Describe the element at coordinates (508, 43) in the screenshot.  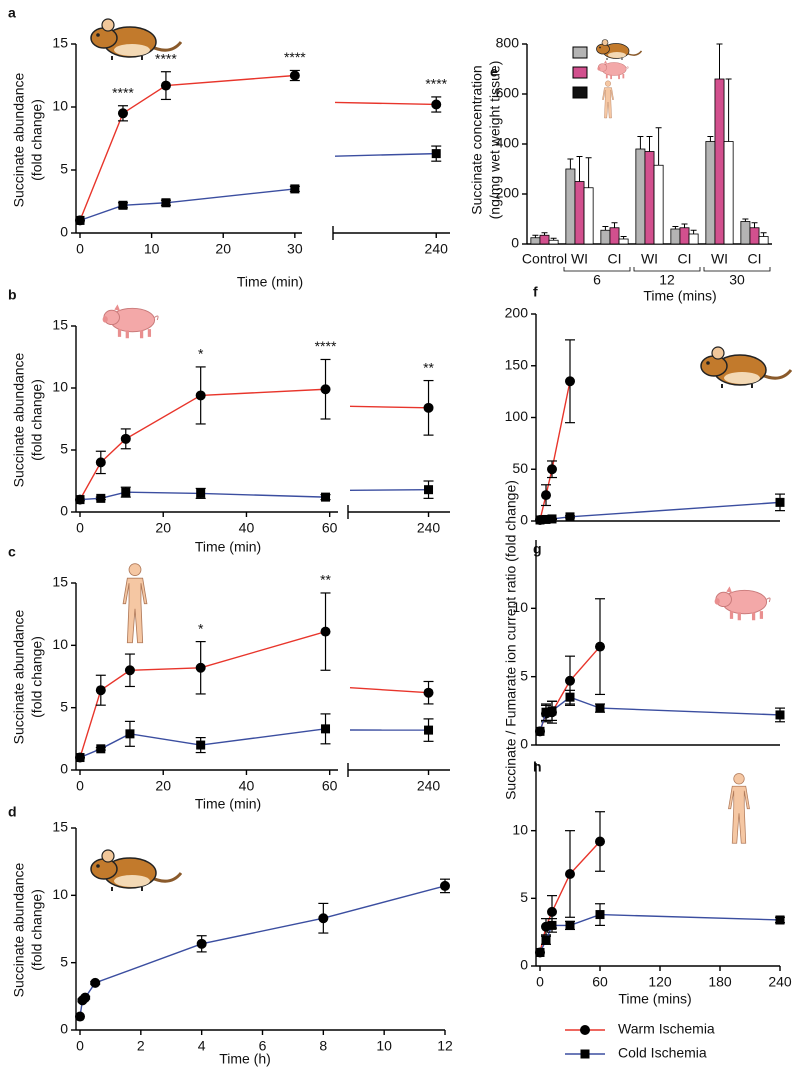
I see `y-tick-label: 800` at that location.